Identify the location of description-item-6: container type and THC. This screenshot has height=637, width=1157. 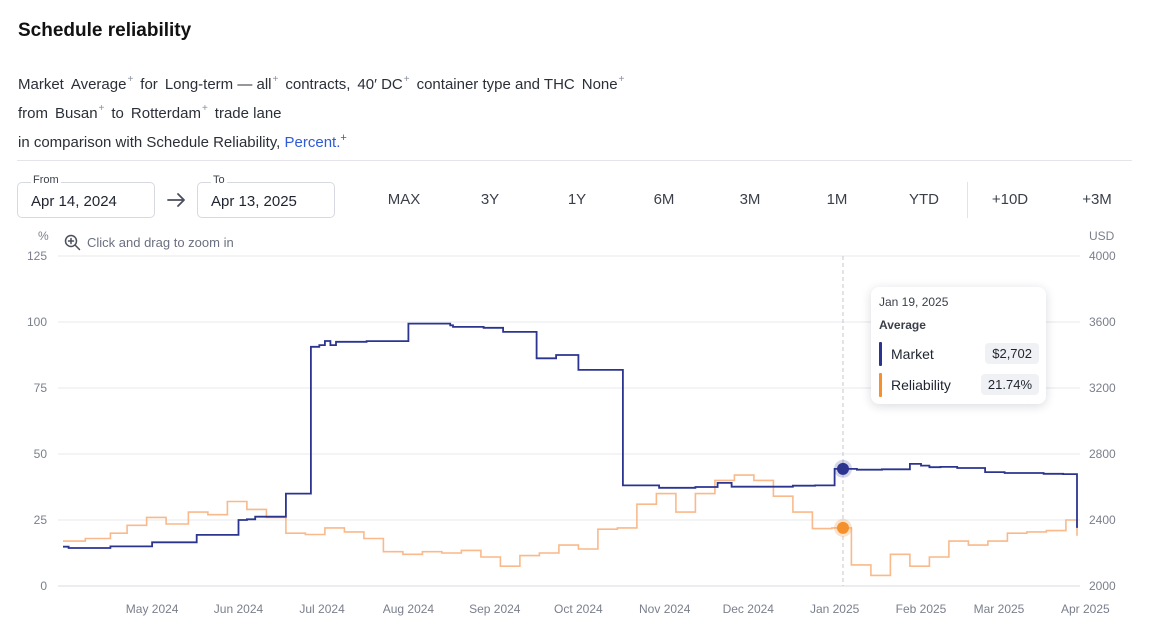
(496, 84).